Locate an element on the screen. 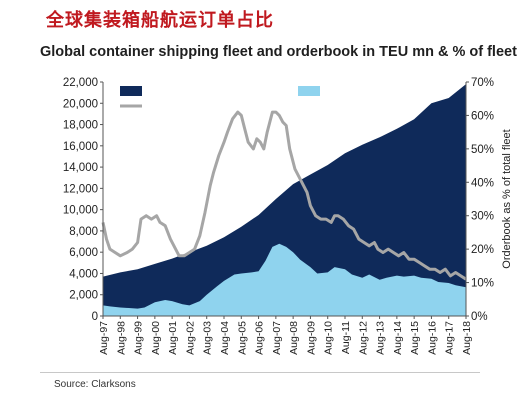  x-tick-label: Aug-07 is located at coordinates (277, 338).